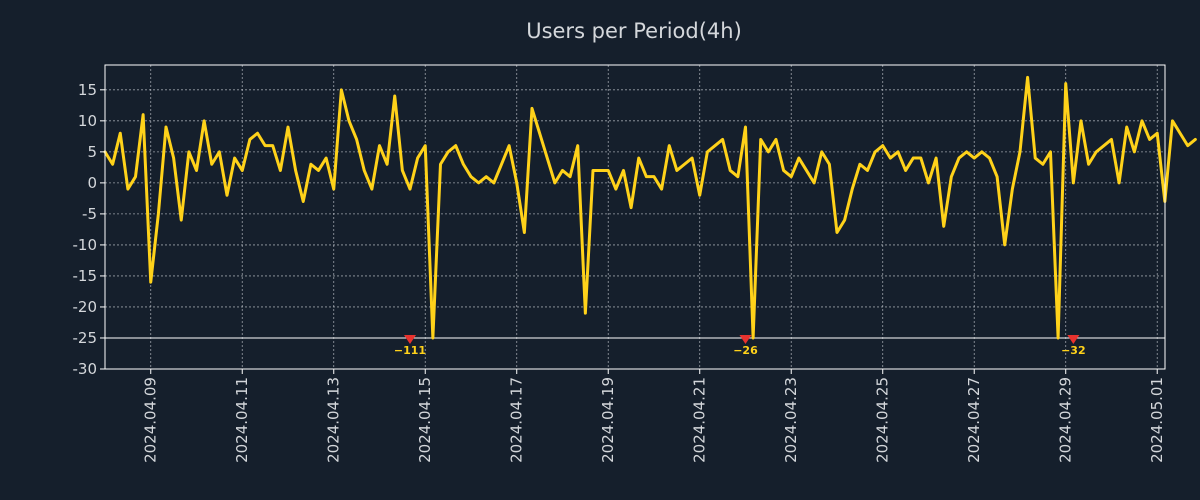 This screenshot has width=1200, height=500. Describe the element at coordinates (425, 420) in the screenshot. I see `x-tick-label: 2024.04.15` at that location.